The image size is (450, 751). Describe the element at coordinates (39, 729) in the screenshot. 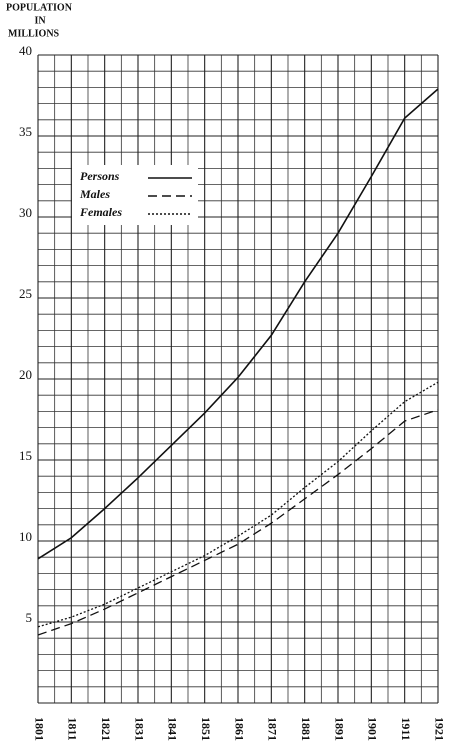

I see `x-tick-label: 1801` at that location.